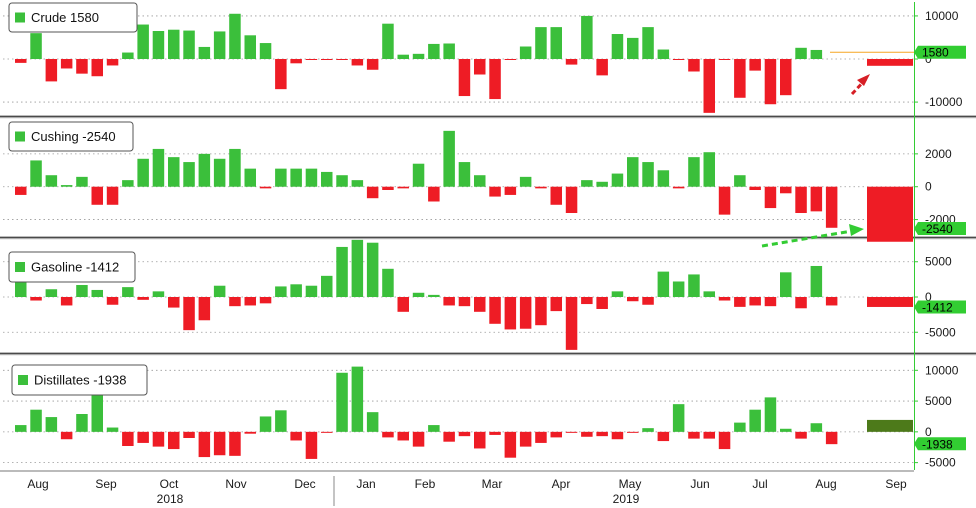 The image size is (976, 508). What do you see at coordinates (23, 380) in the screenshot?
I see `legend-swatch` at bounding box center [23, 380].